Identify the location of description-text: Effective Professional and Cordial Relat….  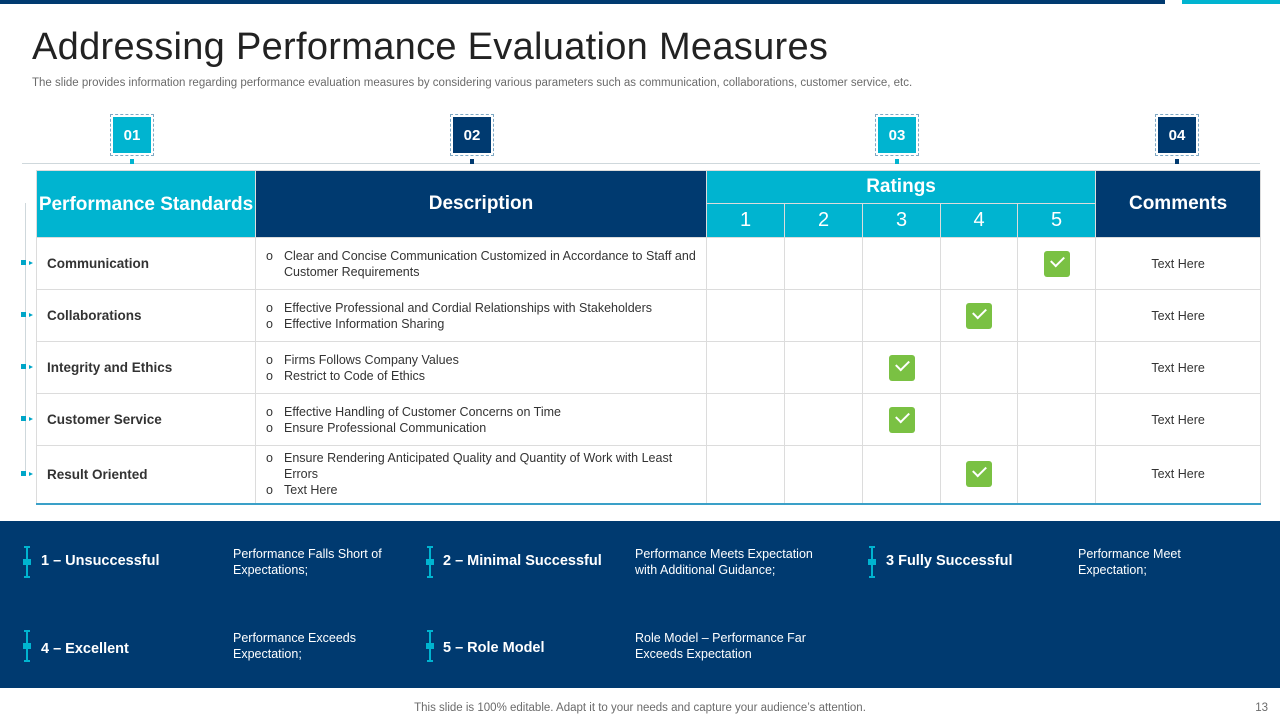
(468, 307).